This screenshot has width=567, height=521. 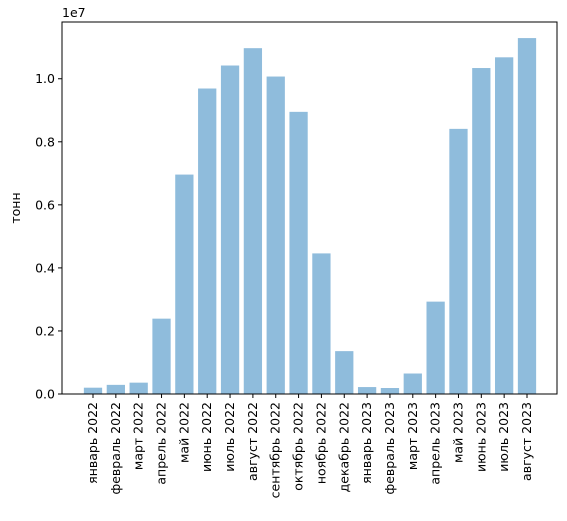 I want to click on x-tick-label: январь 2023, so click(x=366, y=443).